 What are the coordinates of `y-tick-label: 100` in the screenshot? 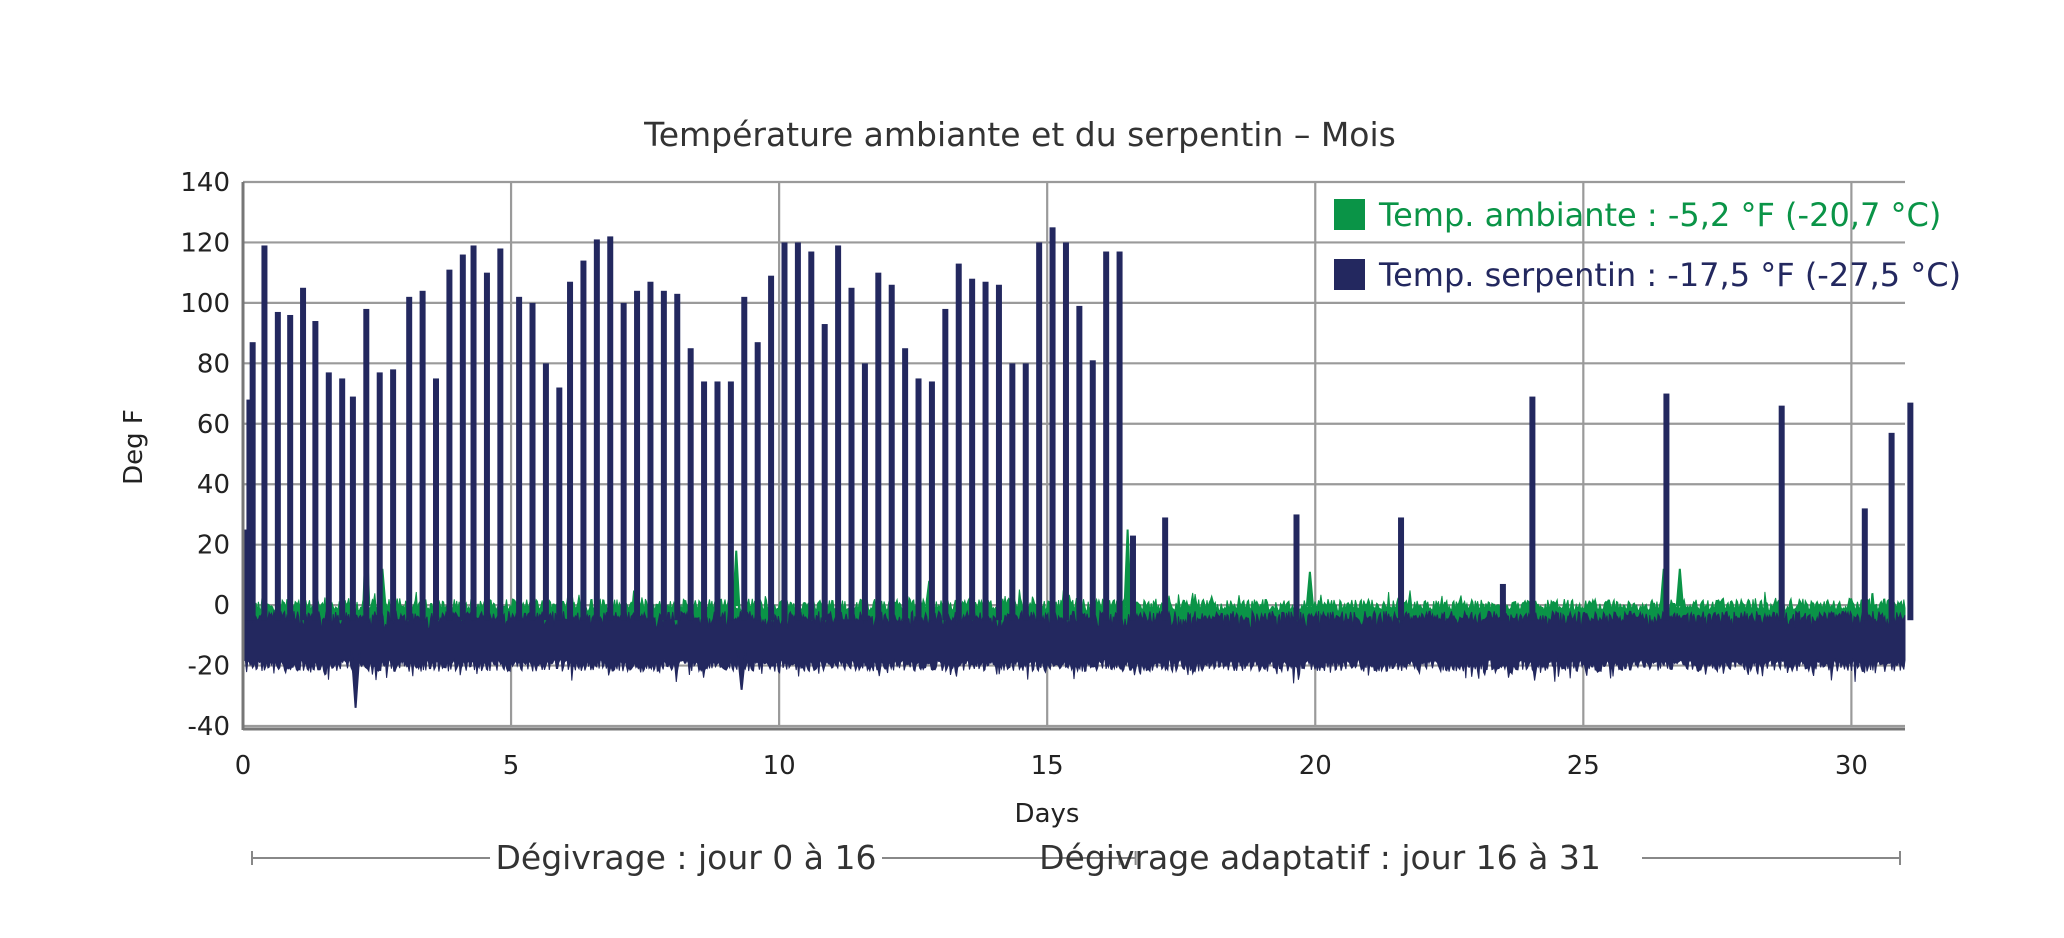 It's located at (205, 304).